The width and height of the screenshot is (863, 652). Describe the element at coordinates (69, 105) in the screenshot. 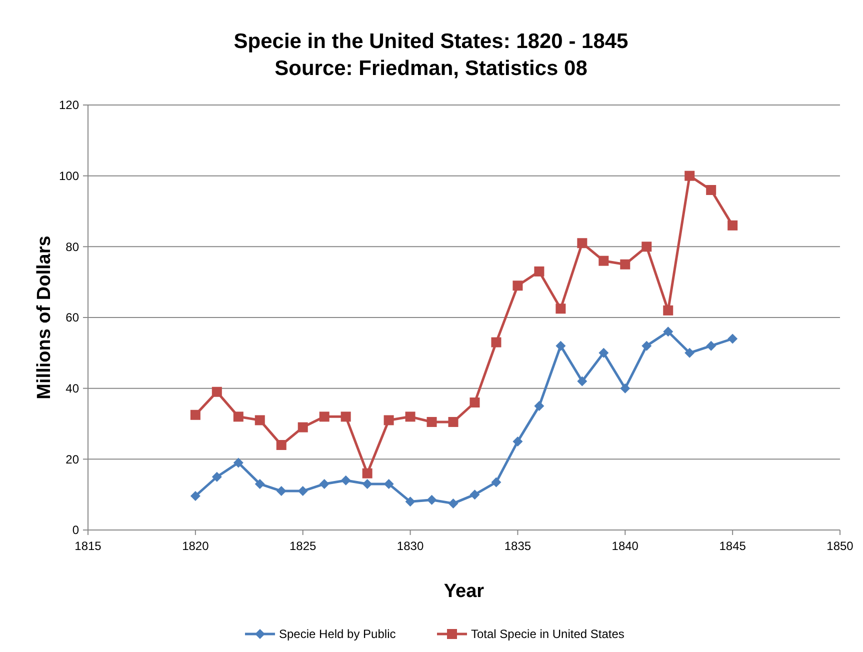

I see `y-tick-label: 120` at that location.